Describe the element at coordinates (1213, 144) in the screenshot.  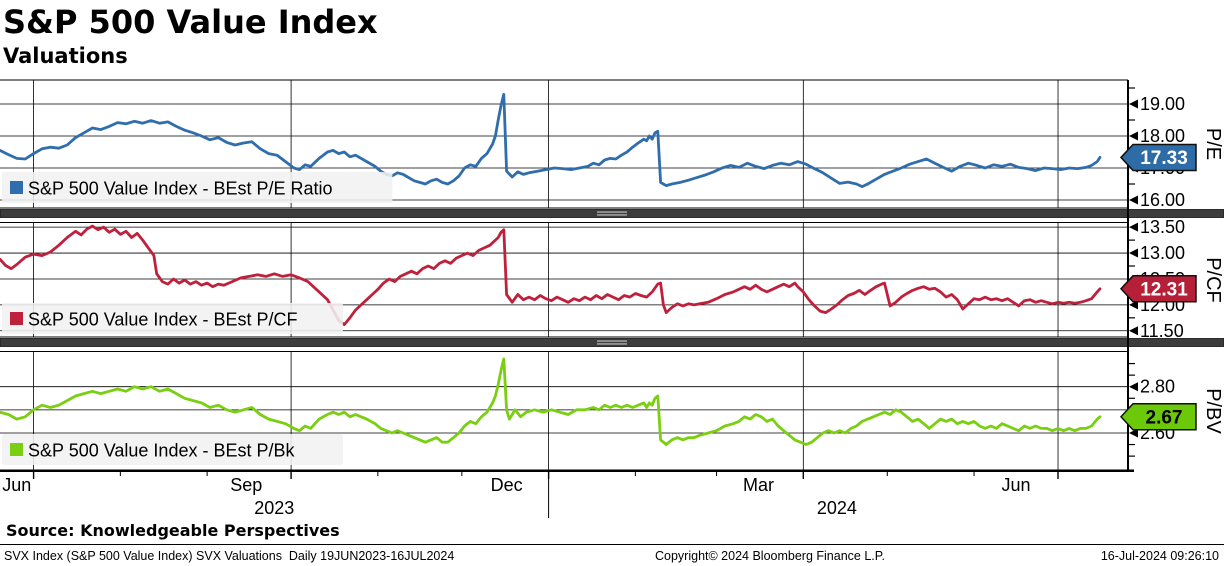
I see `y-axis-title: P/E` at that location.